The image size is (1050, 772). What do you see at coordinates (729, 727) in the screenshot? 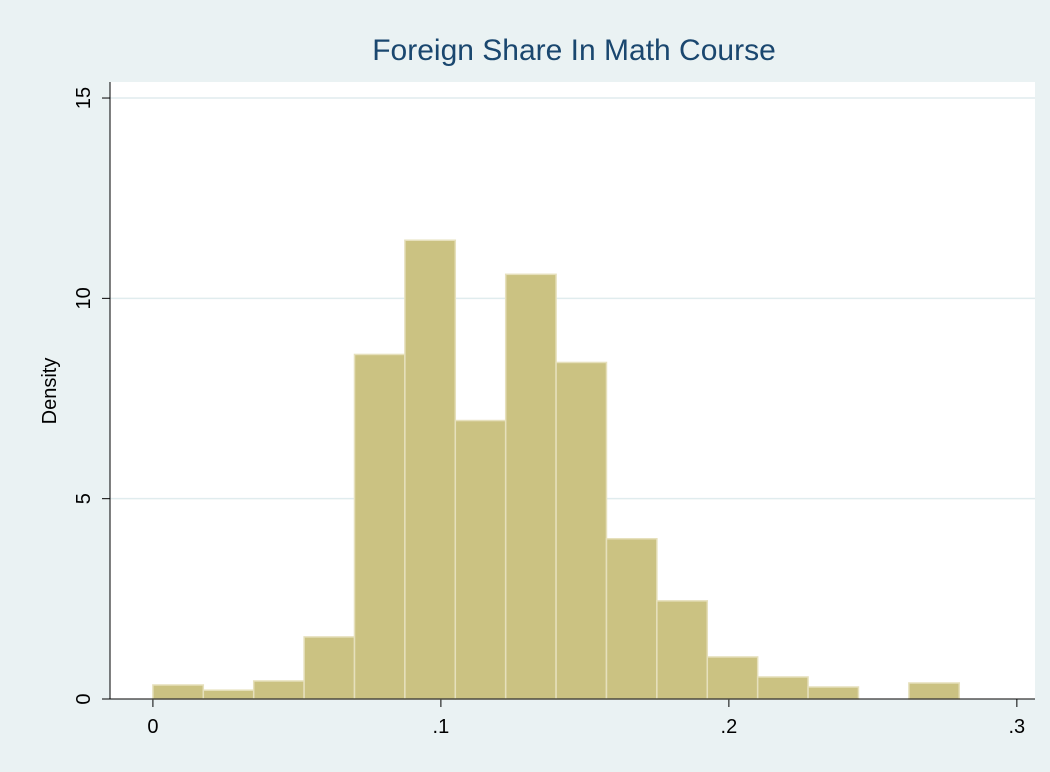
I see `x-tick-label: .2` at bounding box center [729, 727].